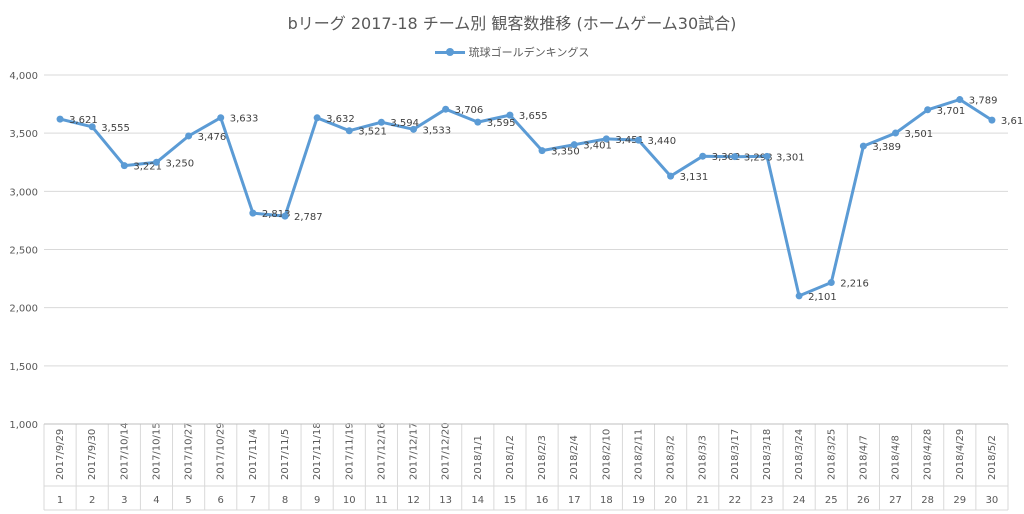  I want to click on x-tick-label-game: 5, so click(188, 500).